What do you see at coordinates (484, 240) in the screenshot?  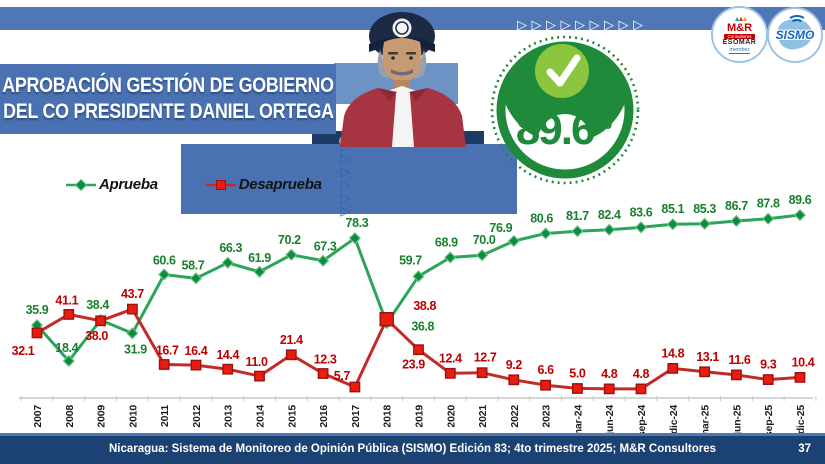 I see `svg-text: 70.0` at bounding box center [484, 240].